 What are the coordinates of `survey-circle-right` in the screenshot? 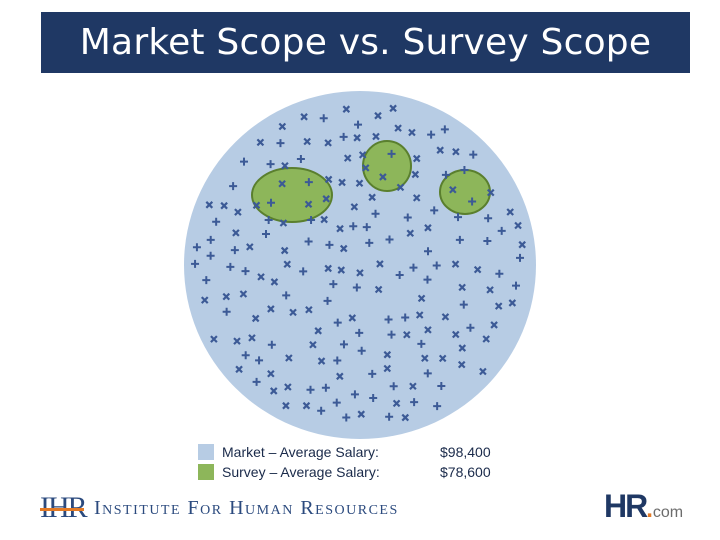 It's located at (465, 192).